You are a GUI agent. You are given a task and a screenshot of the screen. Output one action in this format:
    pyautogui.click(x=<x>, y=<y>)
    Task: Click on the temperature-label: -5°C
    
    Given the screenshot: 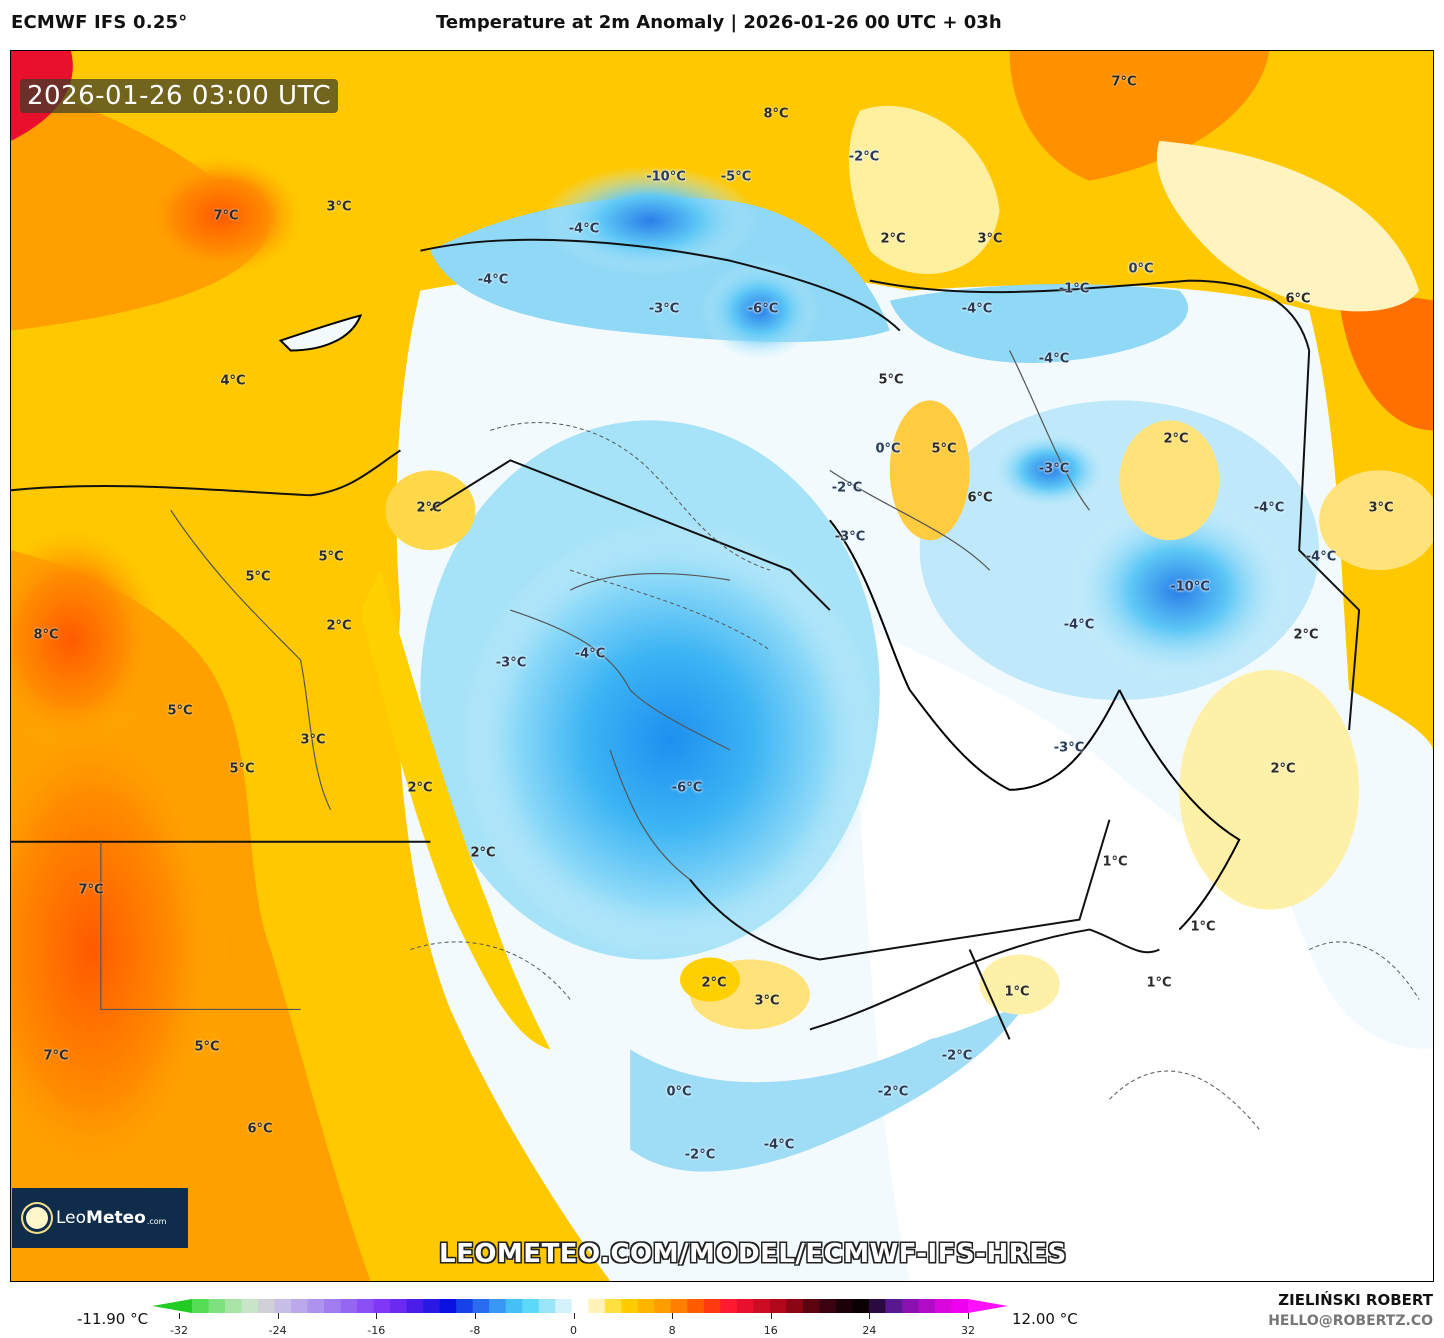 What is the action you would take?
    pyautogui.click(x=736, y=177)
    